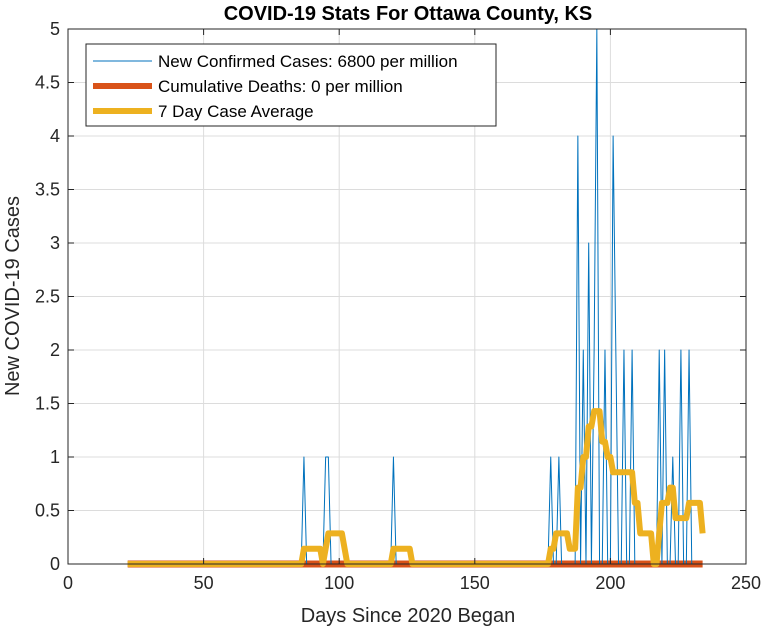 This screenshot has height=630, width=766. Describe the element at coordinates (47, 511) in the screenshot. I see `y-tick-label: 0.5` at that location.